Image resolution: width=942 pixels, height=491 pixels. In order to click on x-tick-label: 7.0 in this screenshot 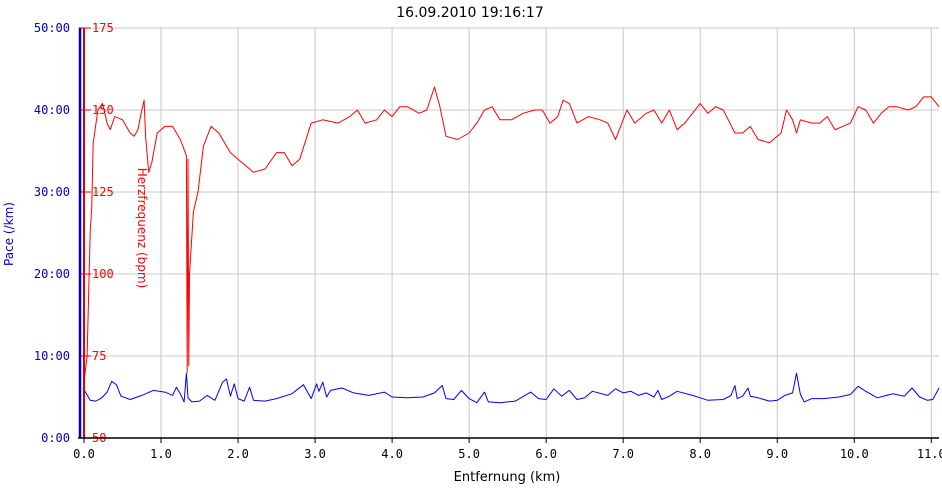, I will do `click(623, 454)`.